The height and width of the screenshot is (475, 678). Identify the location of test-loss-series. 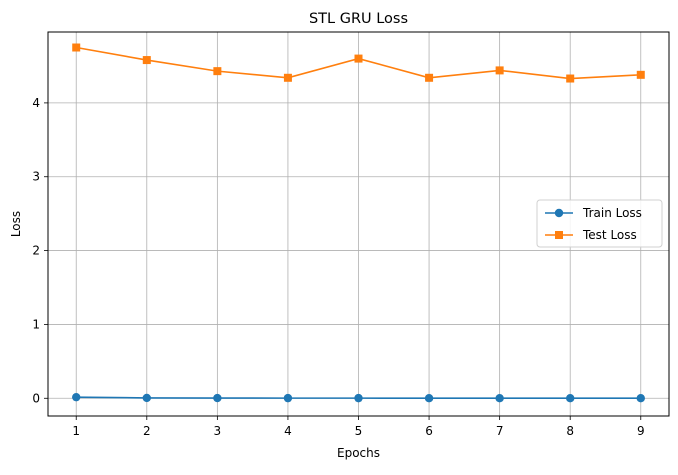
(358, 63).